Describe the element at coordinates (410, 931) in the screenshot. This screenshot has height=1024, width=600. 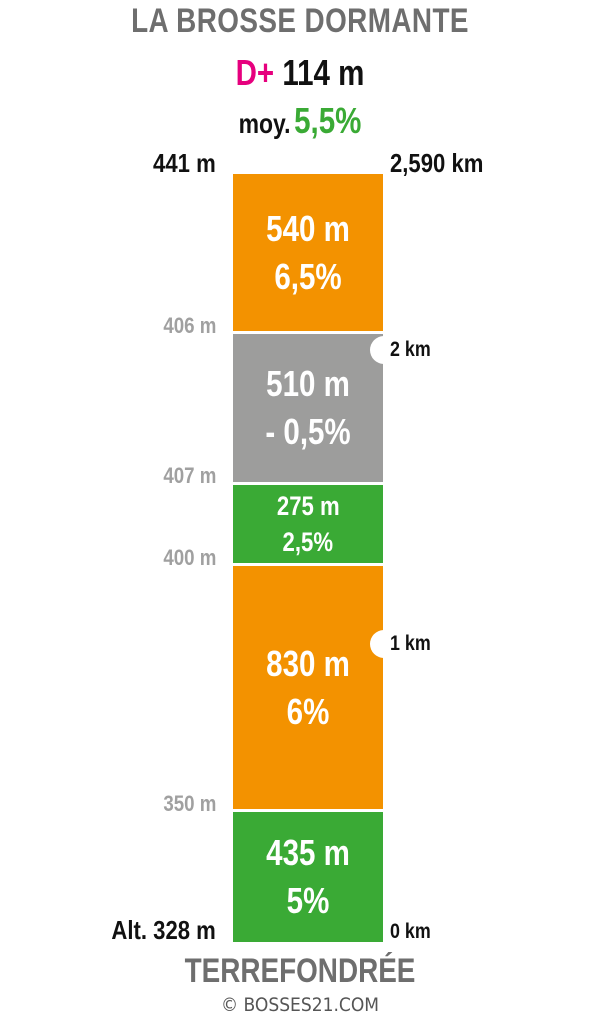
I see `km-0-label: 0 km` at that location.